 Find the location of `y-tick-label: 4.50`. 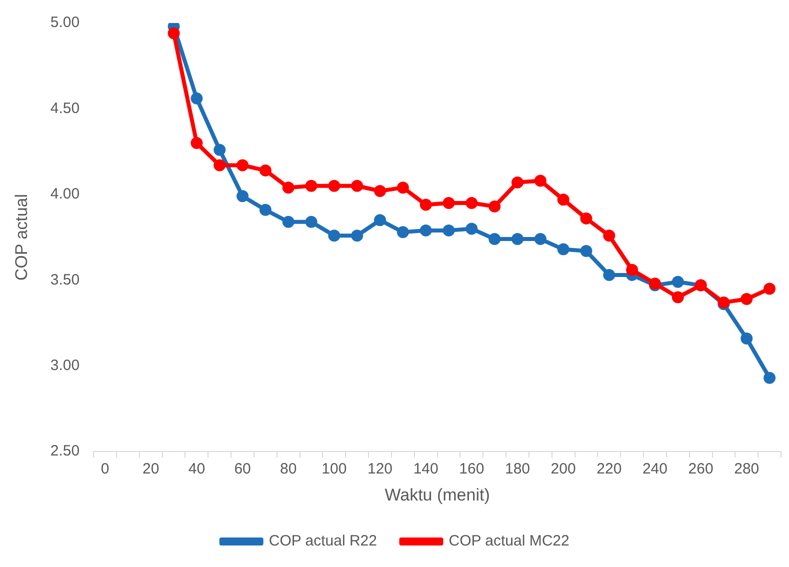

y-tick-label: 4.50 is located at coordinates (65, 108).